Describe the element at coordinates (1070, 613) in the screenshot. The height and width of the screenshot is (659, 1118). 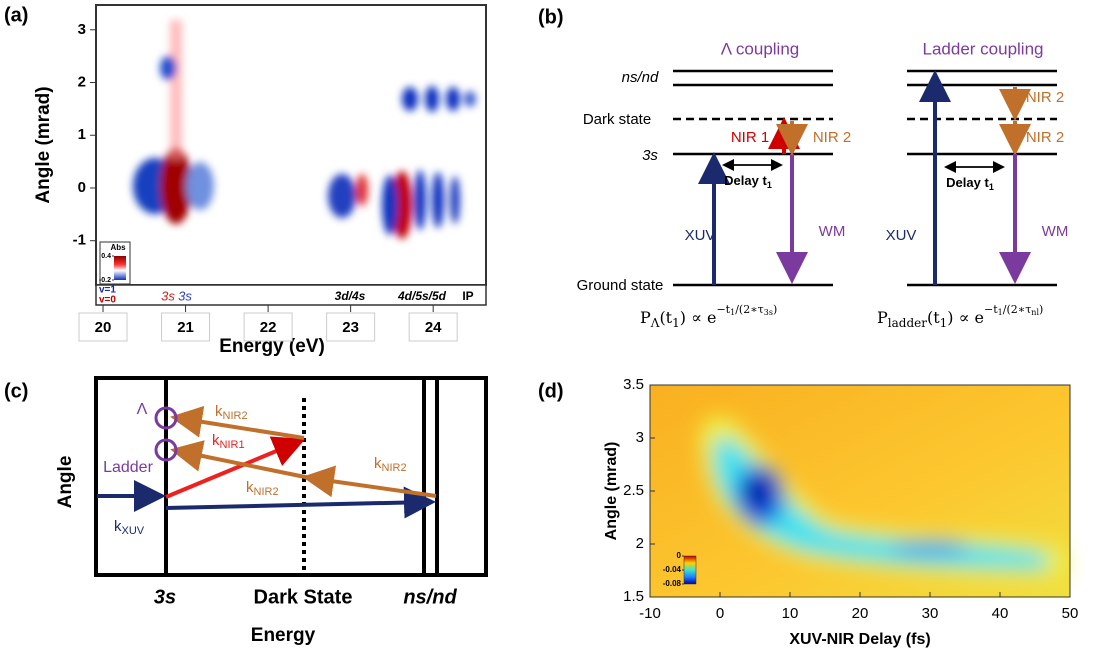
I see `x-tick-label: 50` at that location.